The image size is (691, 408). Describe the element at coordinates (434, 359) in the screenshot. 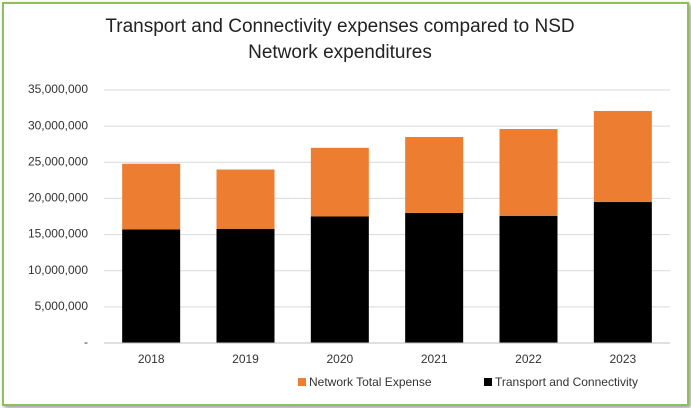

I see `x-tick-label: 2021` at that location.